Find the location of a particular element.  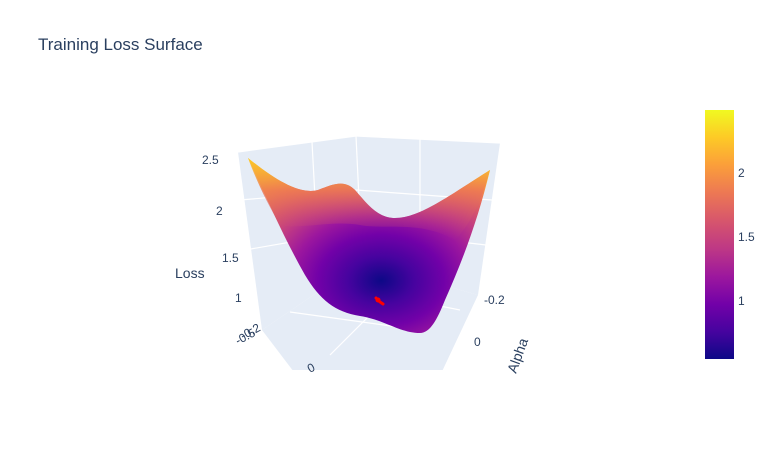

y-tick-0: 0 is located at coordinates (477, 342).